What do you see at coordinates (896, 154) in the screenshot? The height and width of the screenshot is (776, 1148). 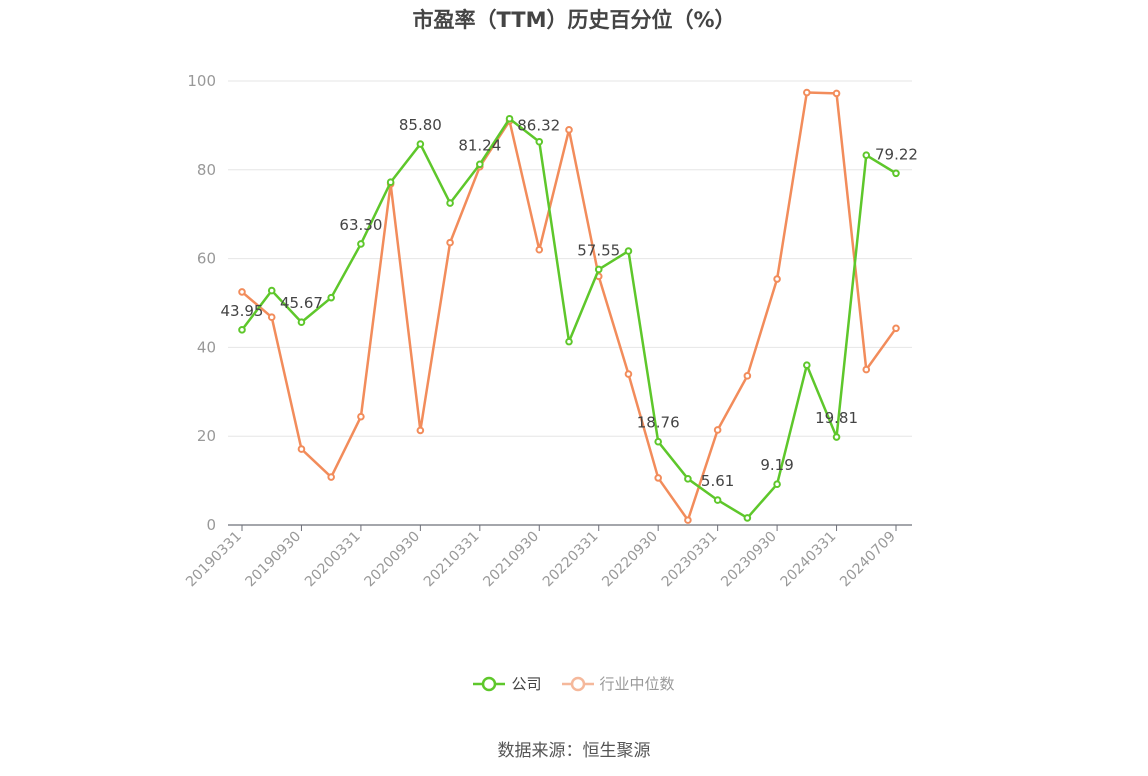 I see `data-label: 79.22` at bounding box center [896, 154].